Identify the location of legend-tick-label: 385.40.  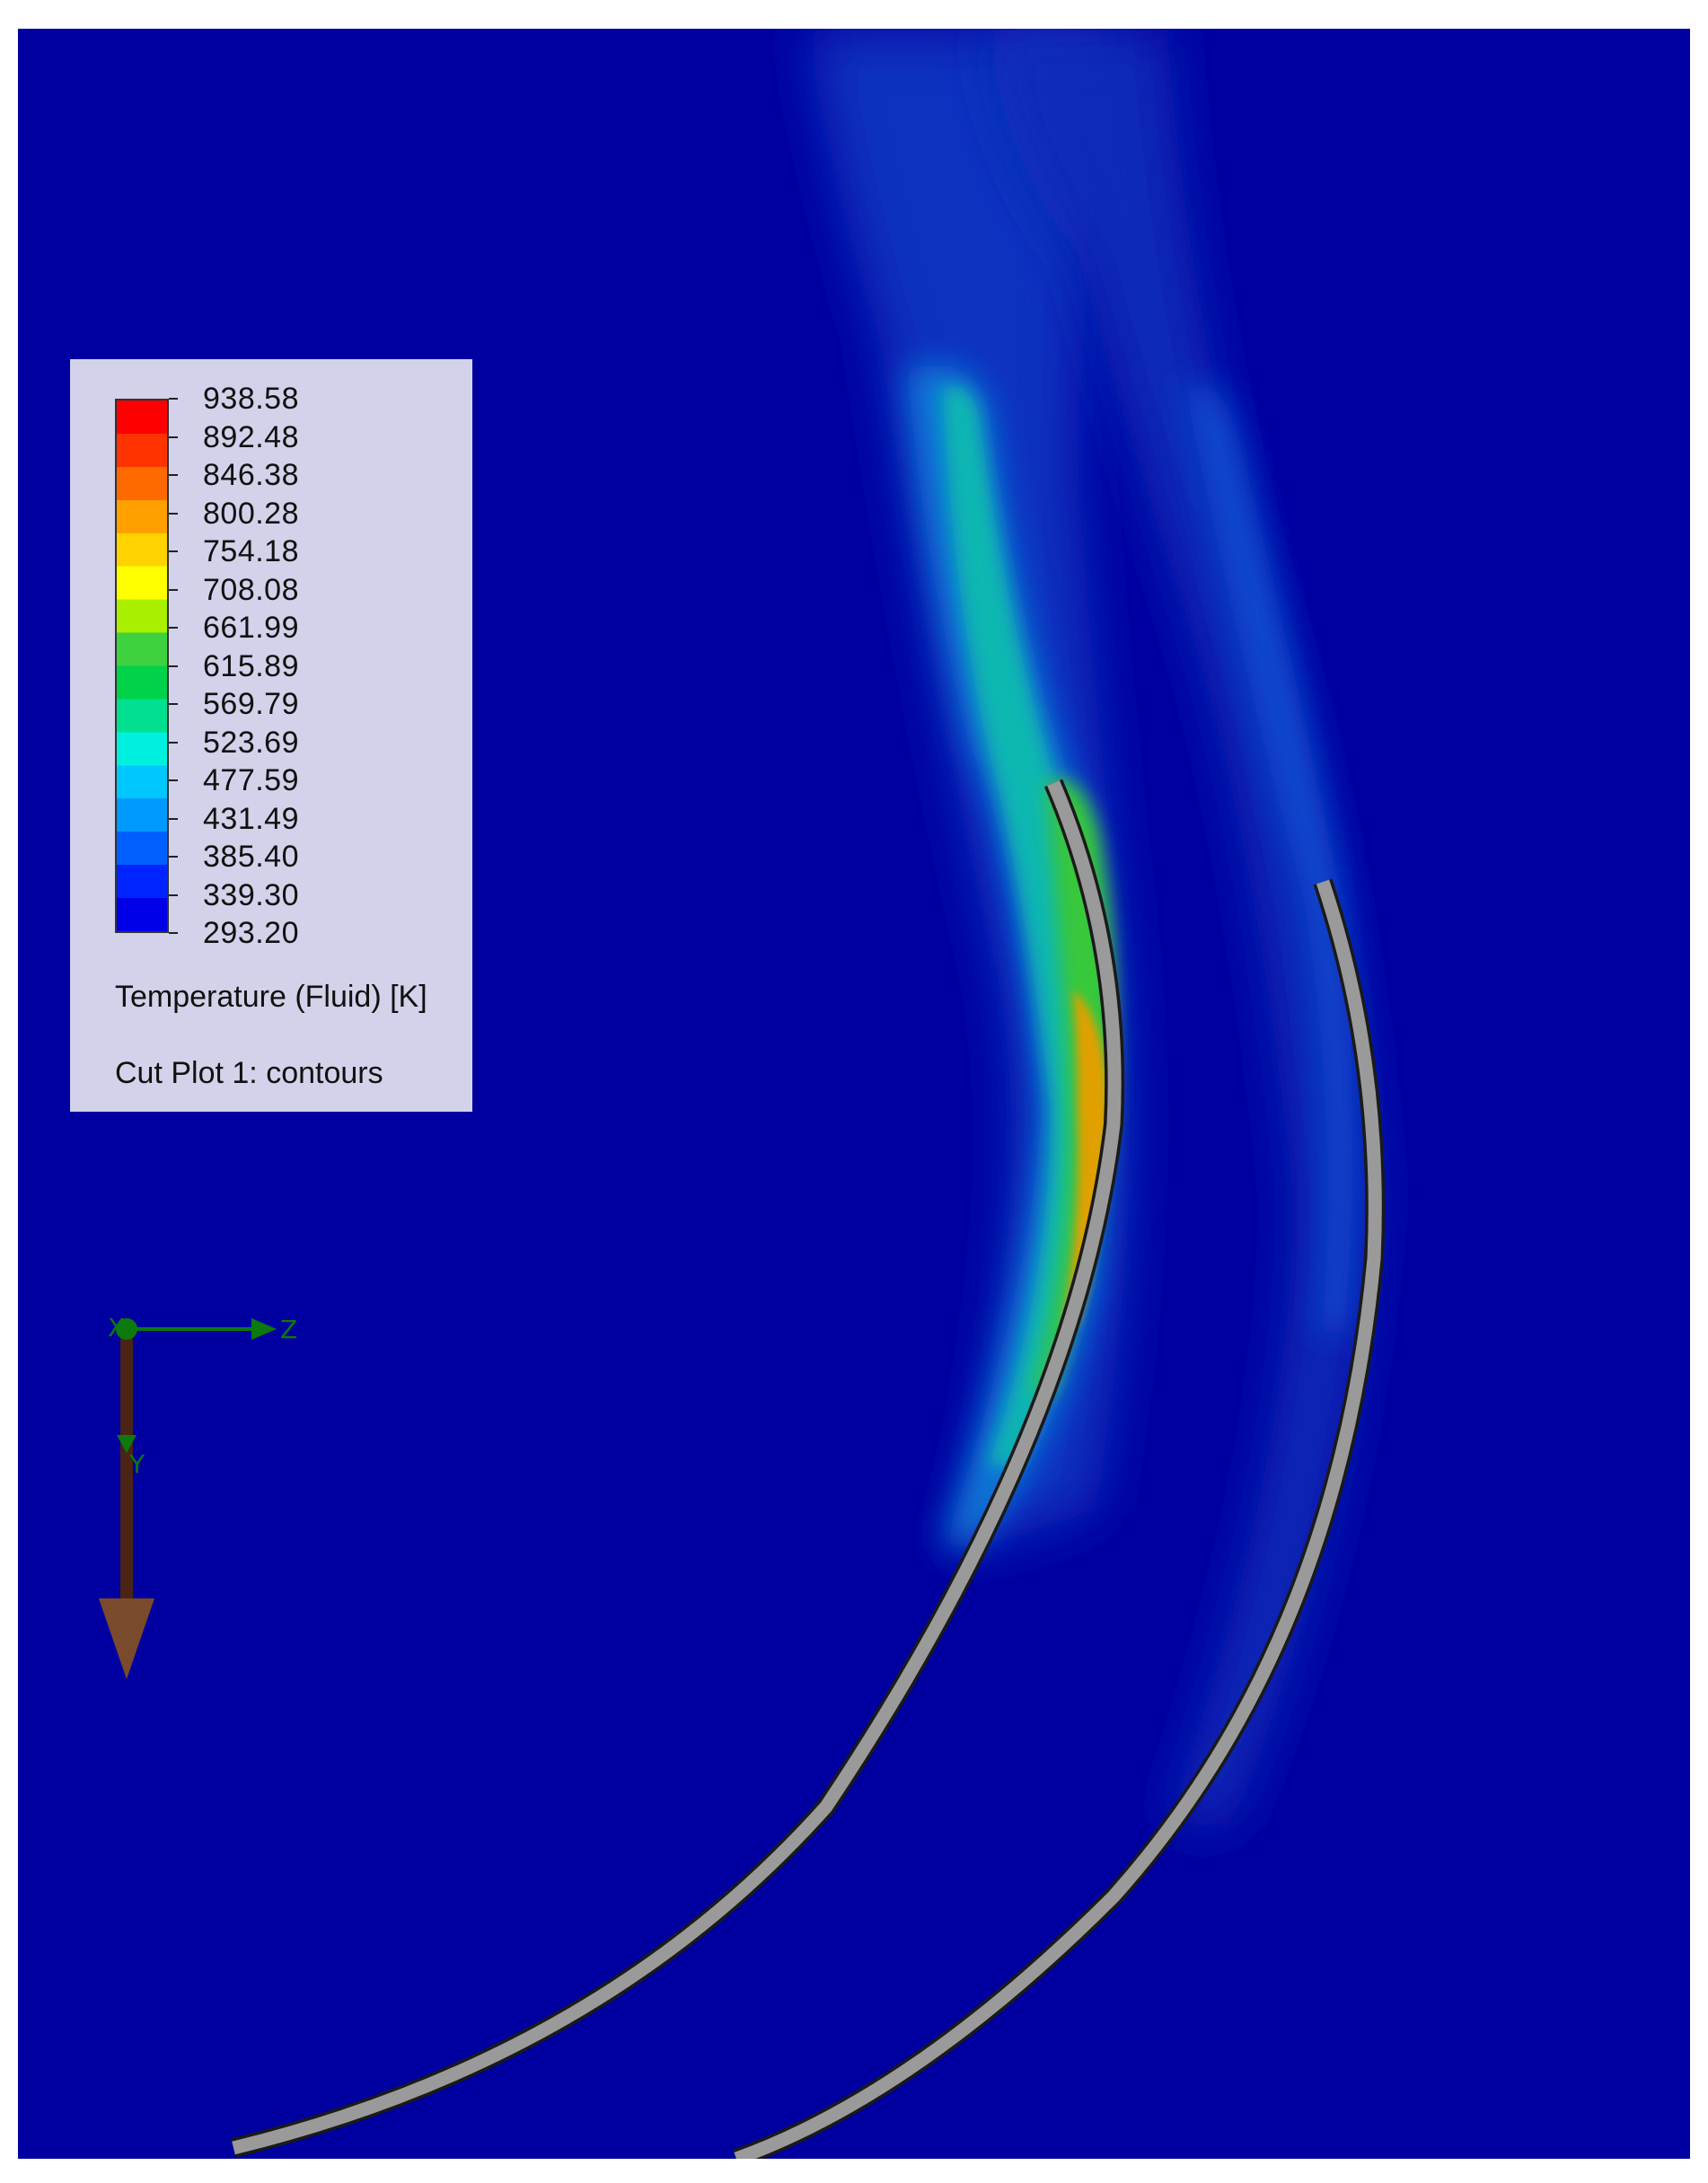
(251, 857).